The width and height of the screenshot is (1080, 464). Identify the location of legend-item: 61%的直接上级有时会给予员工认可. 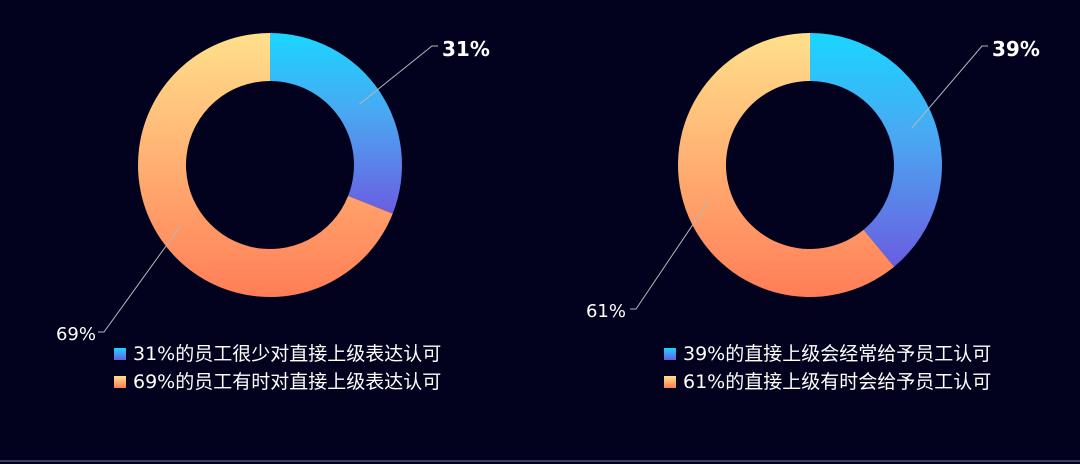
(827, 382).